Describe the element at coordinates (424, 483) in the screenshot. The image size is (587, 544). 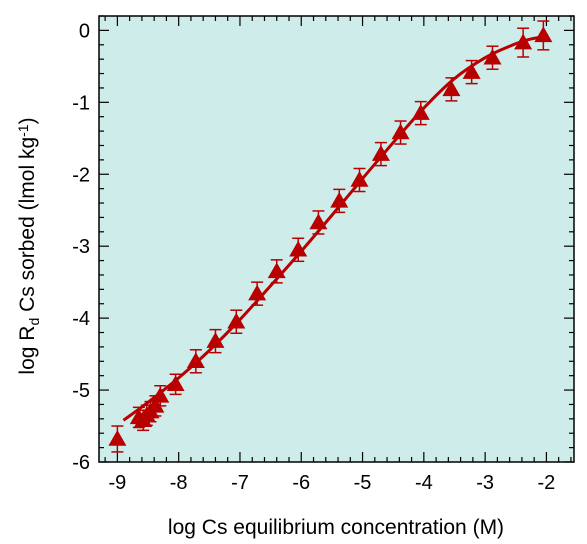
I see `x-tick-label: -4` at that location.